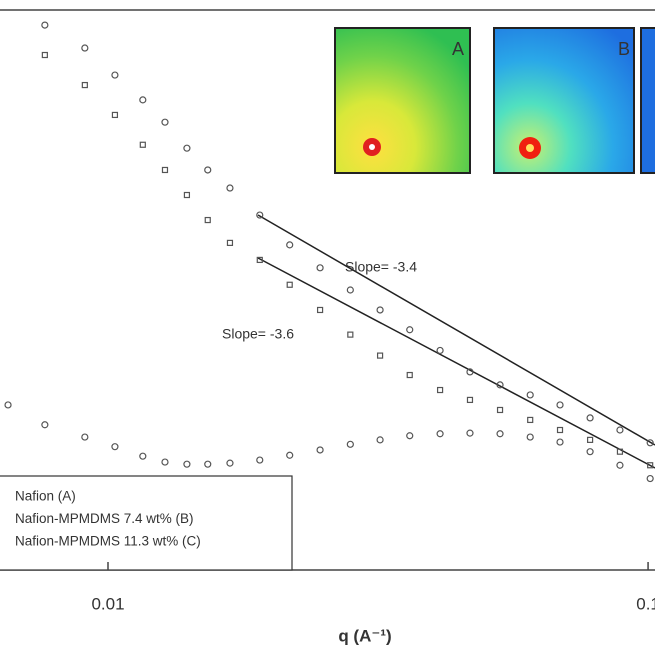 This screenshot has width=655, height=655. Describe the element at coordinates (107, 603) in the screenshot. I see `x-tick-label: 0.01` at that location.